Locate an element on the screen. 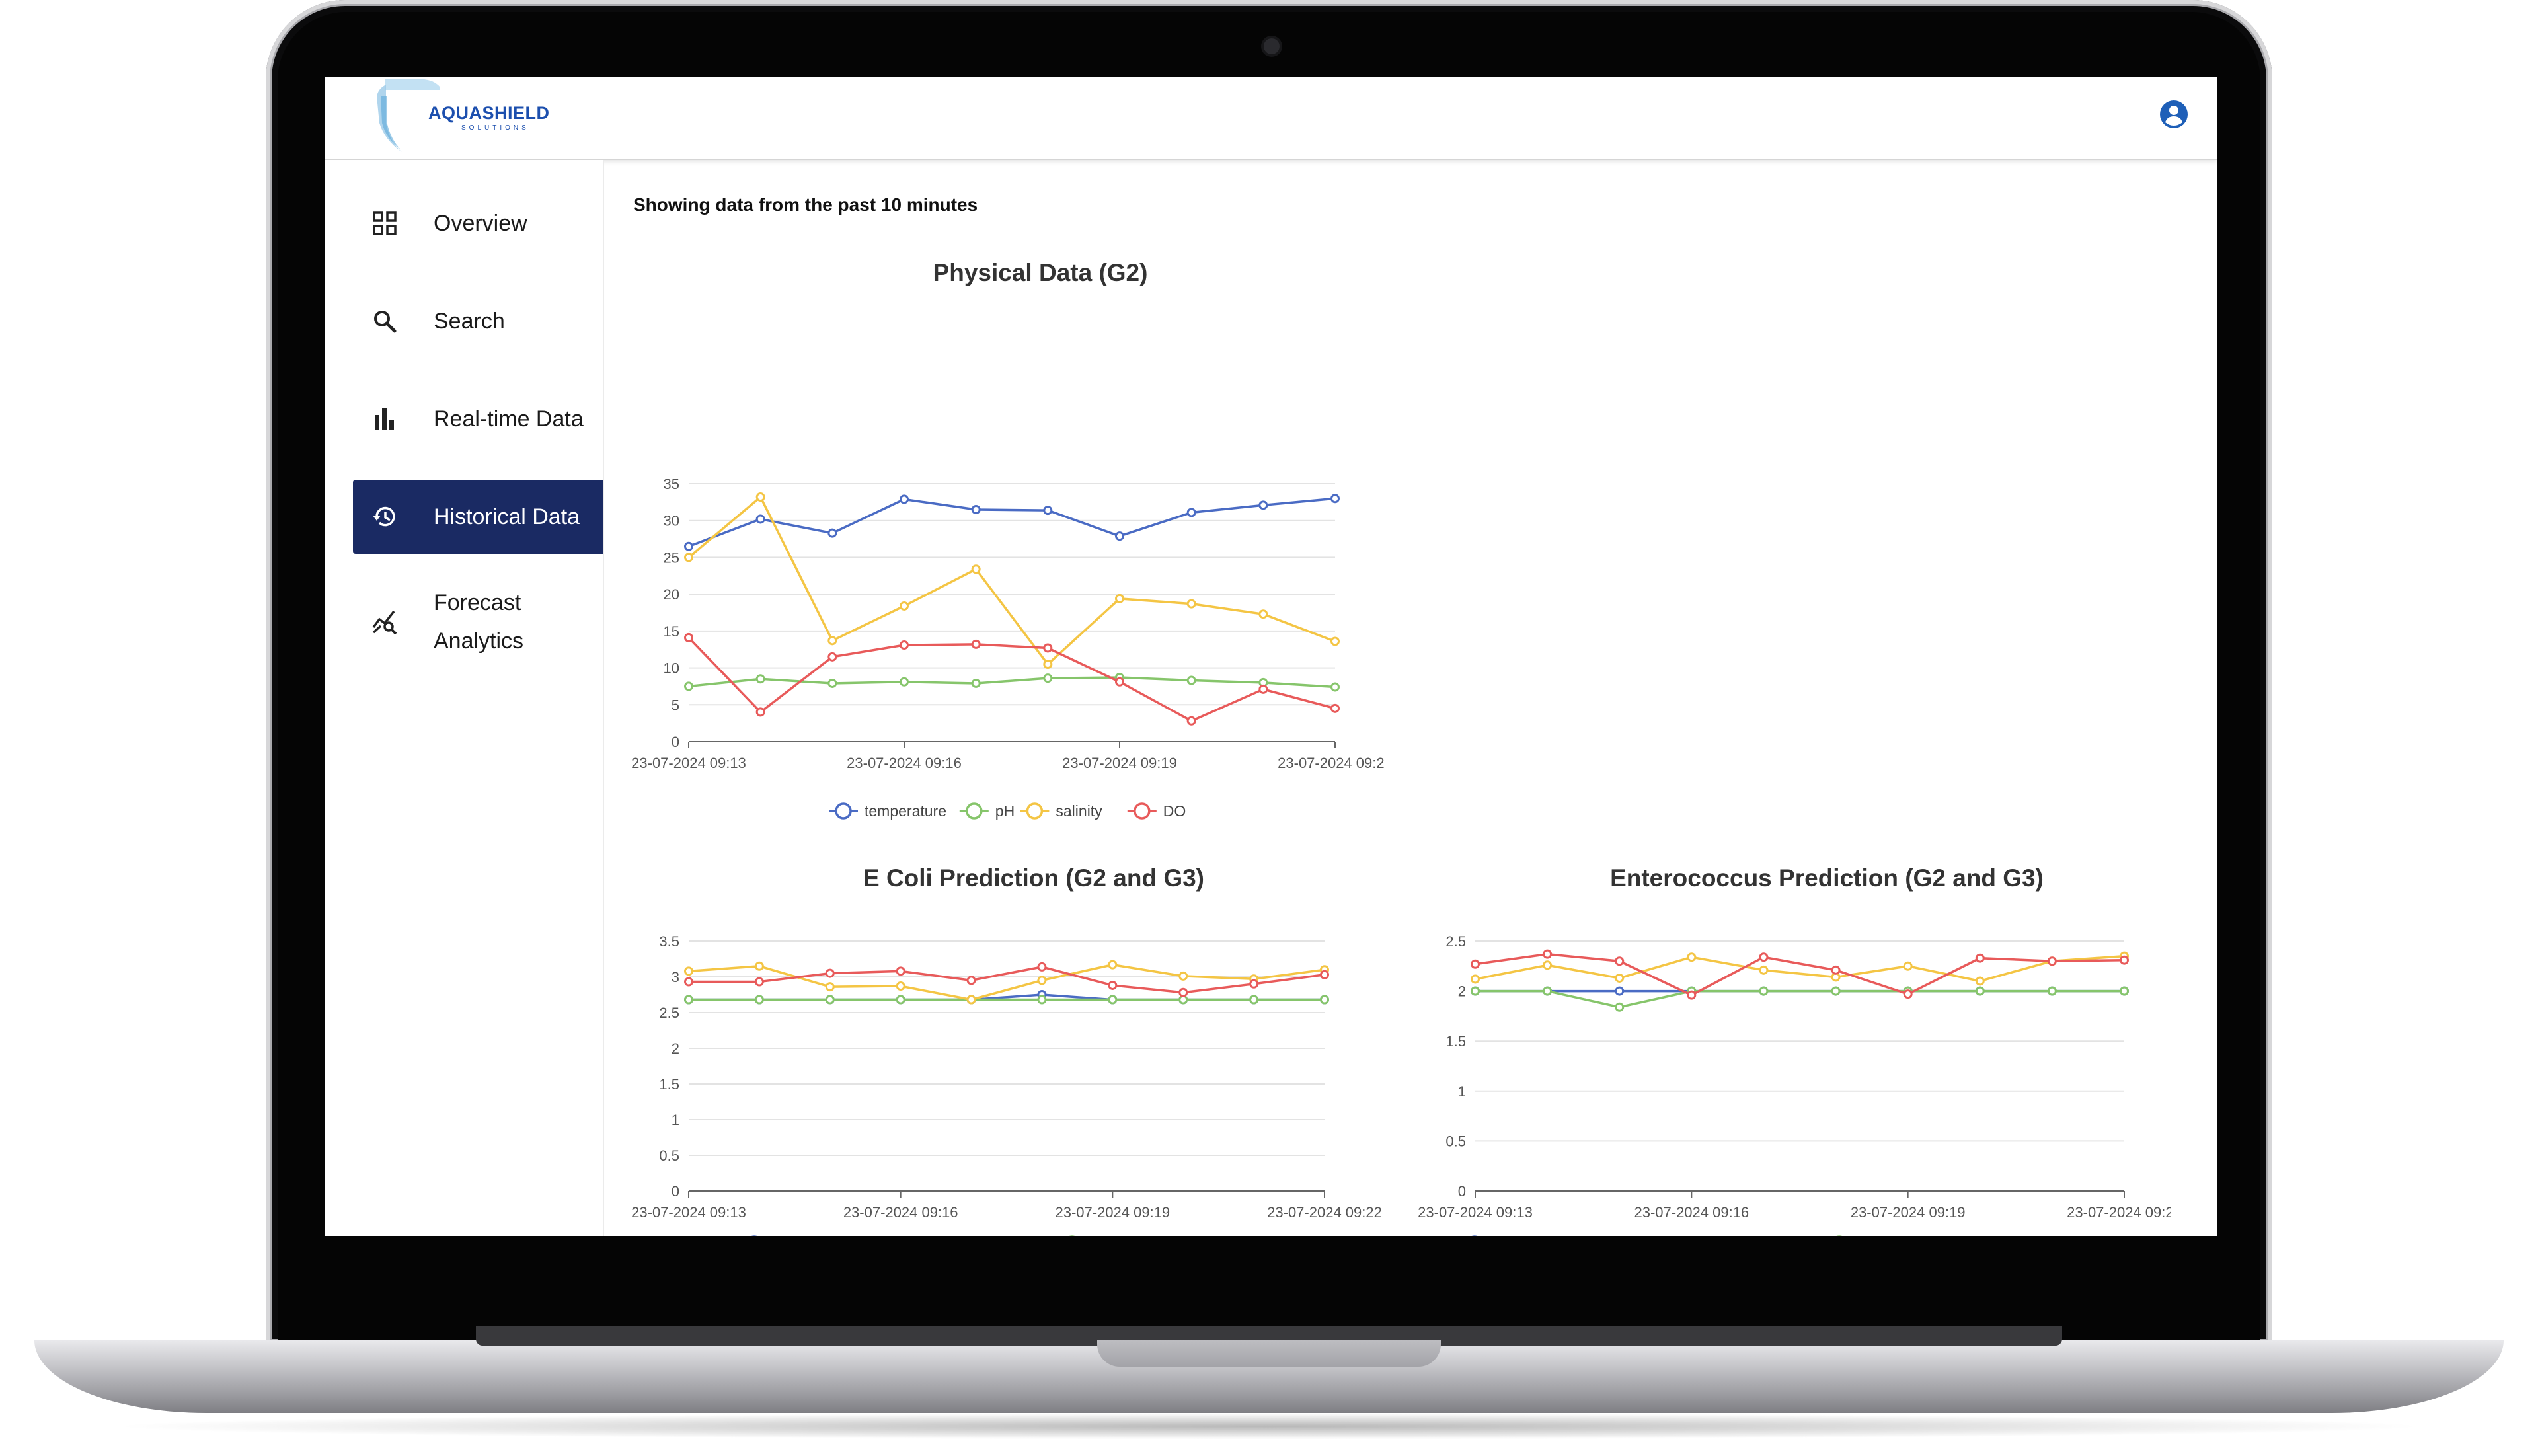  legend-item: predicted_E_coli_concentration (G2) is located at coordinates (881, 1235).